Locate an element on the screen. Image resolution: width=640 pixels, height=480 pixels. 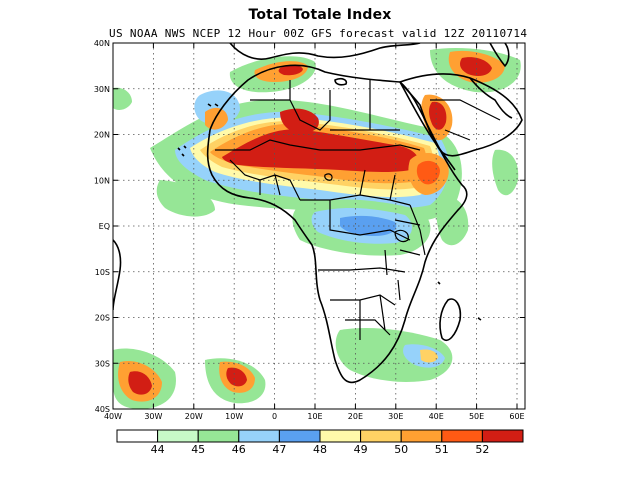
longitude-label: 20E is located at coordinates (355, 416).